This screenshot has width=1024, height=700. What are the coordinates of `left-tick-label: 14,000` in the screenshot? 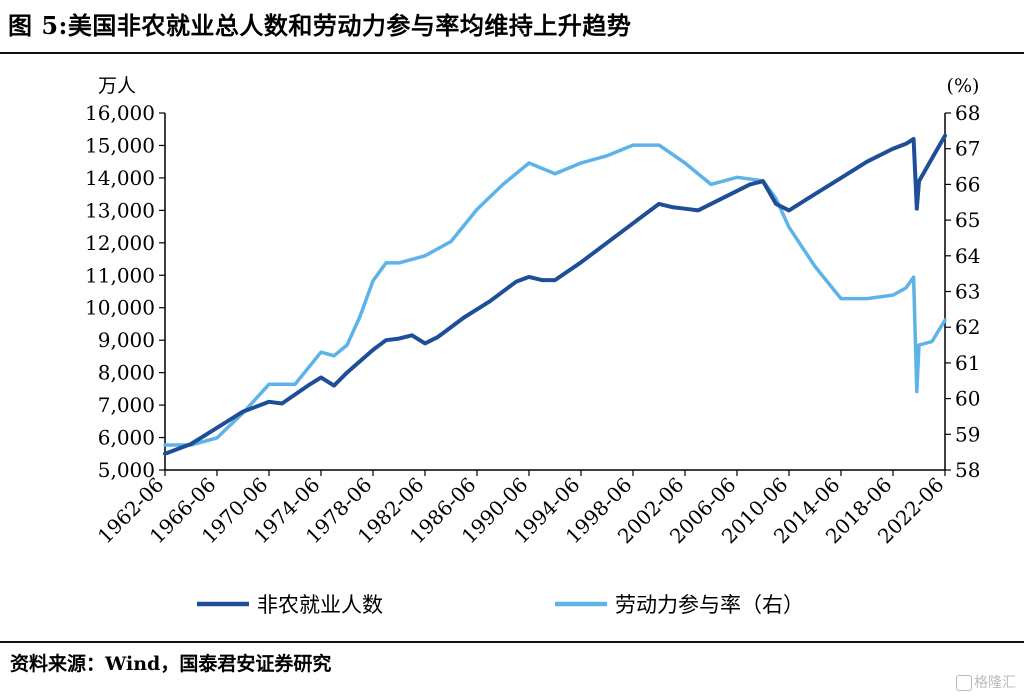 It's located at (120, 178).